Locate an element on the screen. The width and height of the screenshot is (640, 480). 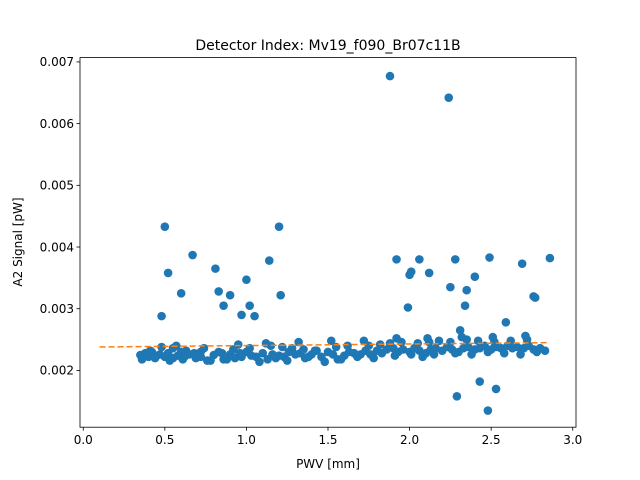
x-axis-label: PWV [mm] is located at coordinates (328, 464).